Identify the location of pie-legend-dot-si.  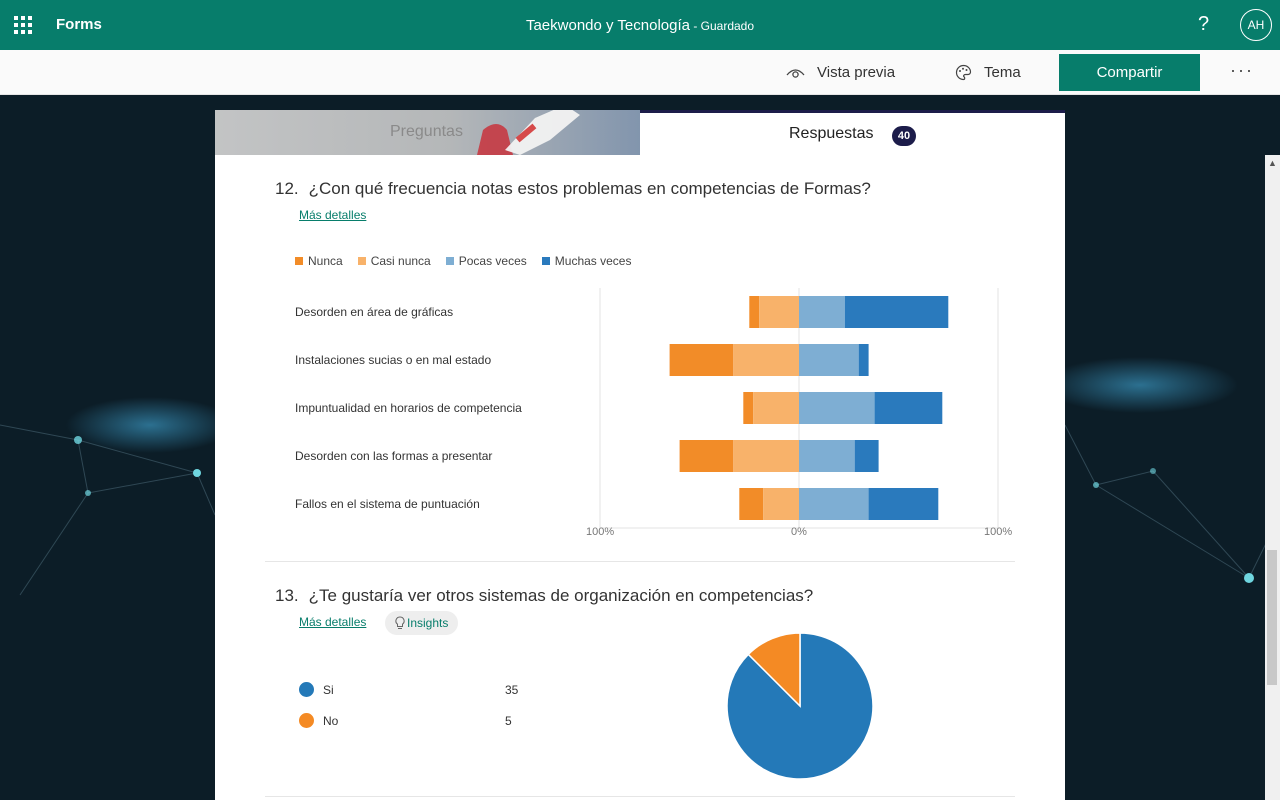
(306, 689).